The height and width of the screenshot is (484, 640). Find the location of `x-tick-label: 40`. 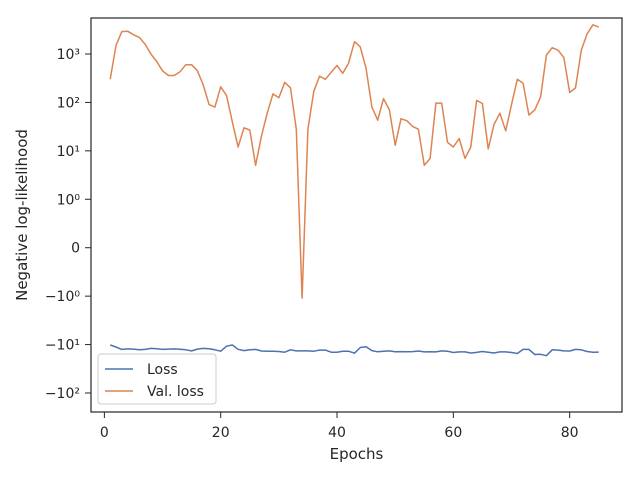

x-tick-label: 40 is located at coordinates (337, 433).